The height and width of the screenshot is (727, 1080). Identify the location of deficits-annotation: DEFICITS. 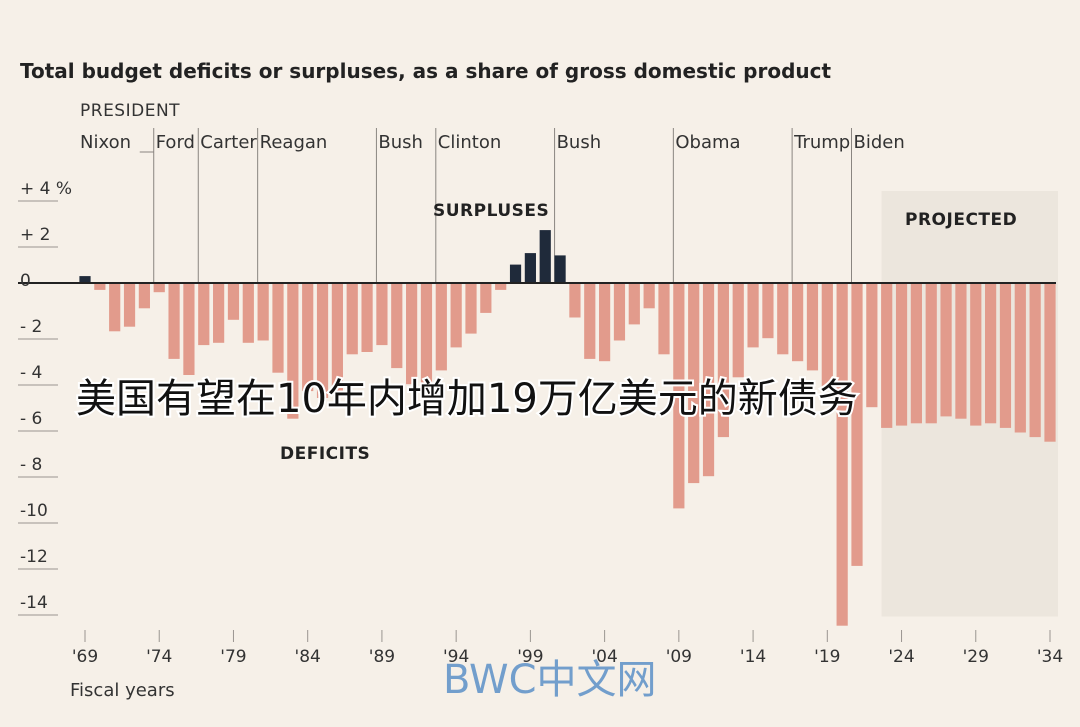
(325, 454).